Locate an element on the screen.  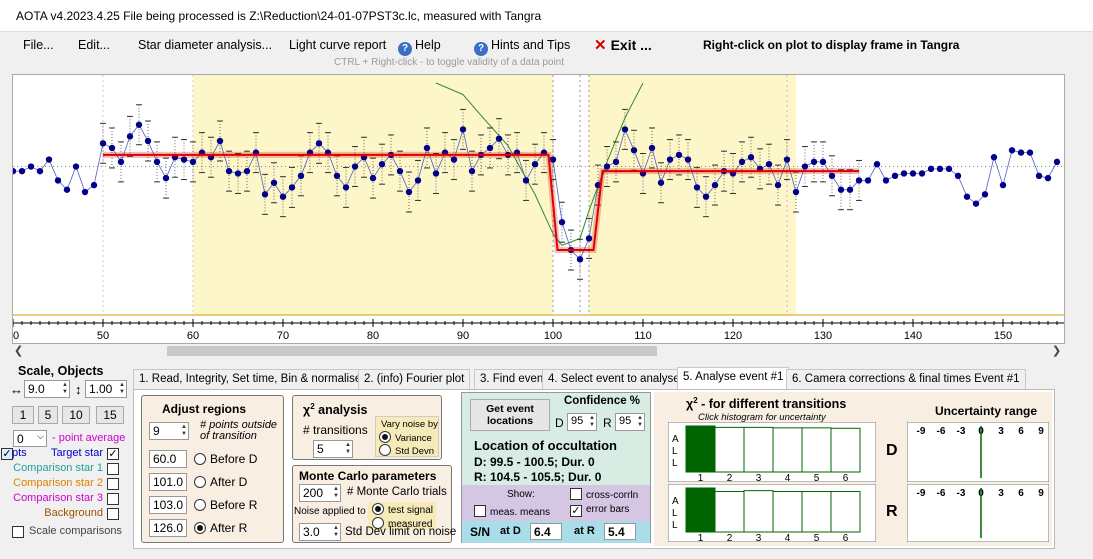
scale-x-input: 9.0 is located at coordinates (47, 389).